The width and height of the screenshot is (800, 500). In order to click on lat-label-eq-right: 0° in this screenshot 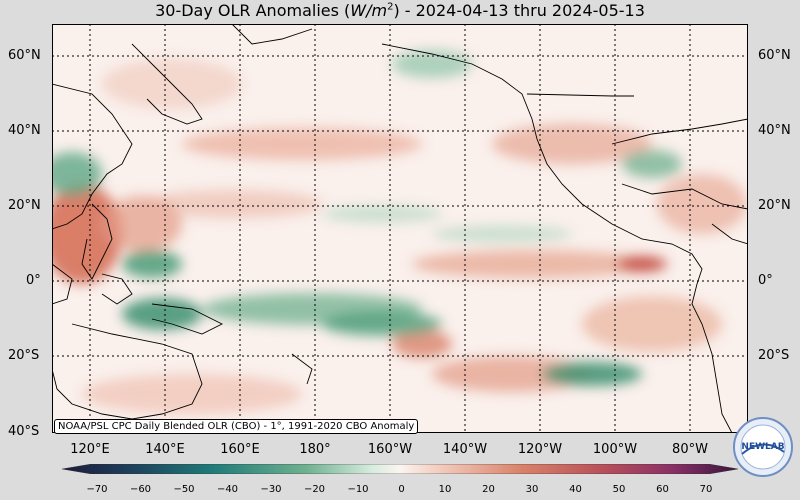, I will do `click(765, 280)`.